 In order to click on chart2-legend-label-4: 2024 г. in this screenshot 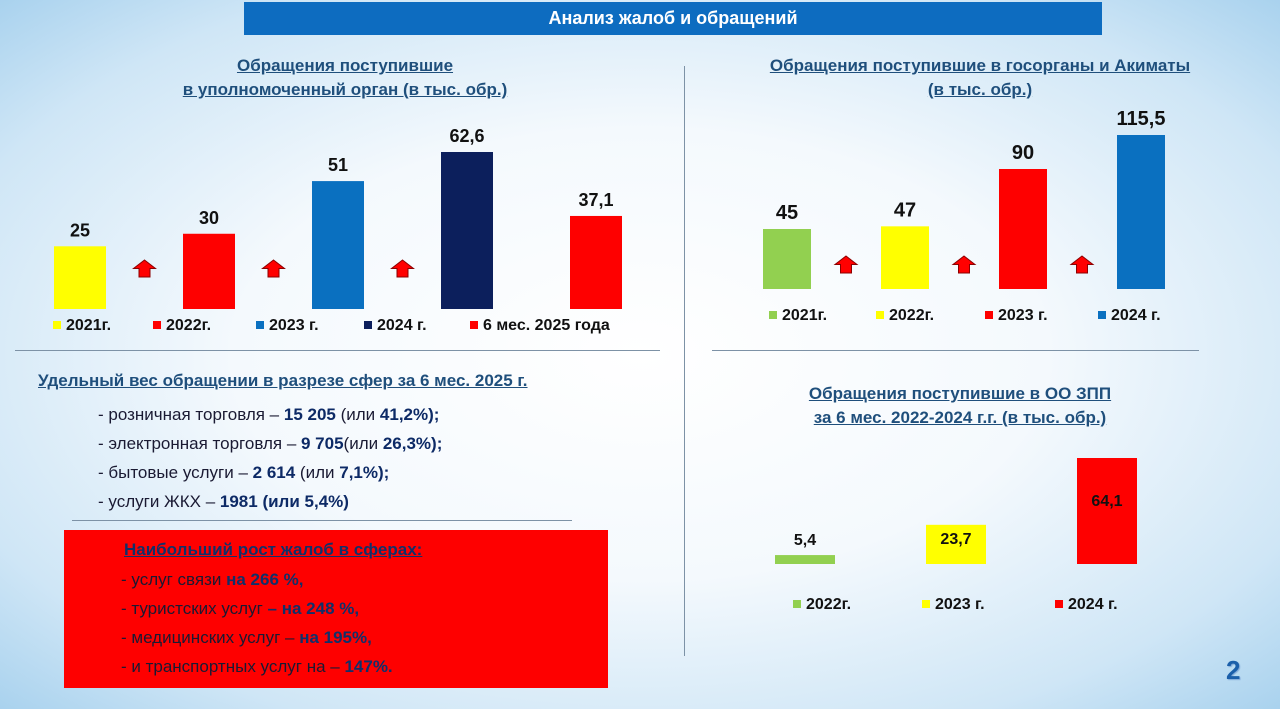, I will do `click(1136, 315)`.